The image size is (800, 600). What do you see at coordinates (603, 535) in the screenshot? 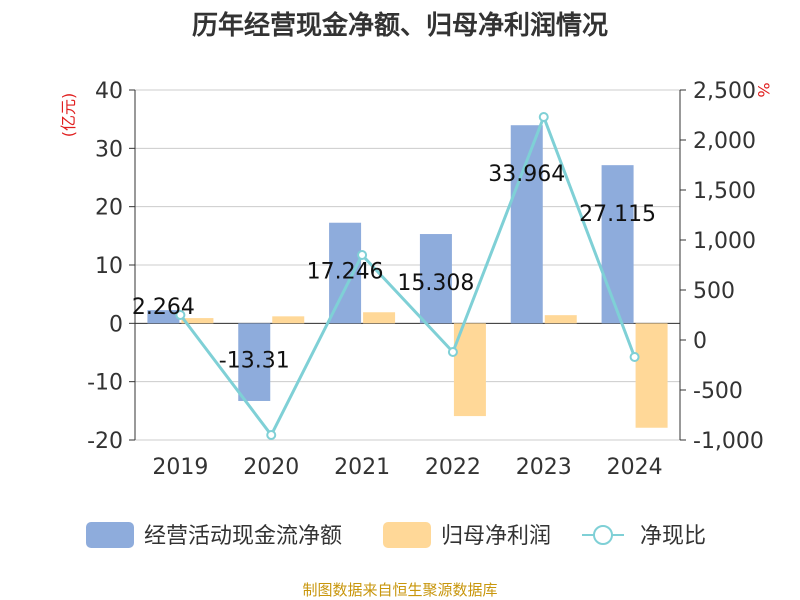
I see `legend-marker` at bounding box center [603, 535].